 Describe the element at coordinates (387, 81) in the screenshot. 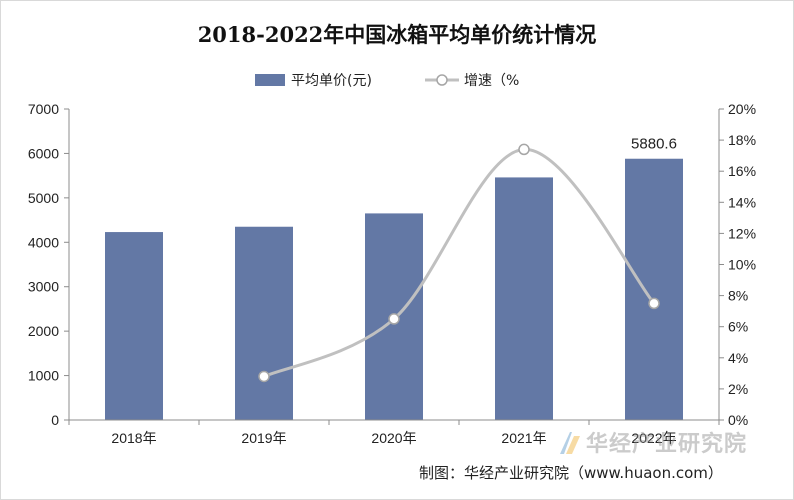

I see `legend: 平均单价(元) 增速（%` at that location.